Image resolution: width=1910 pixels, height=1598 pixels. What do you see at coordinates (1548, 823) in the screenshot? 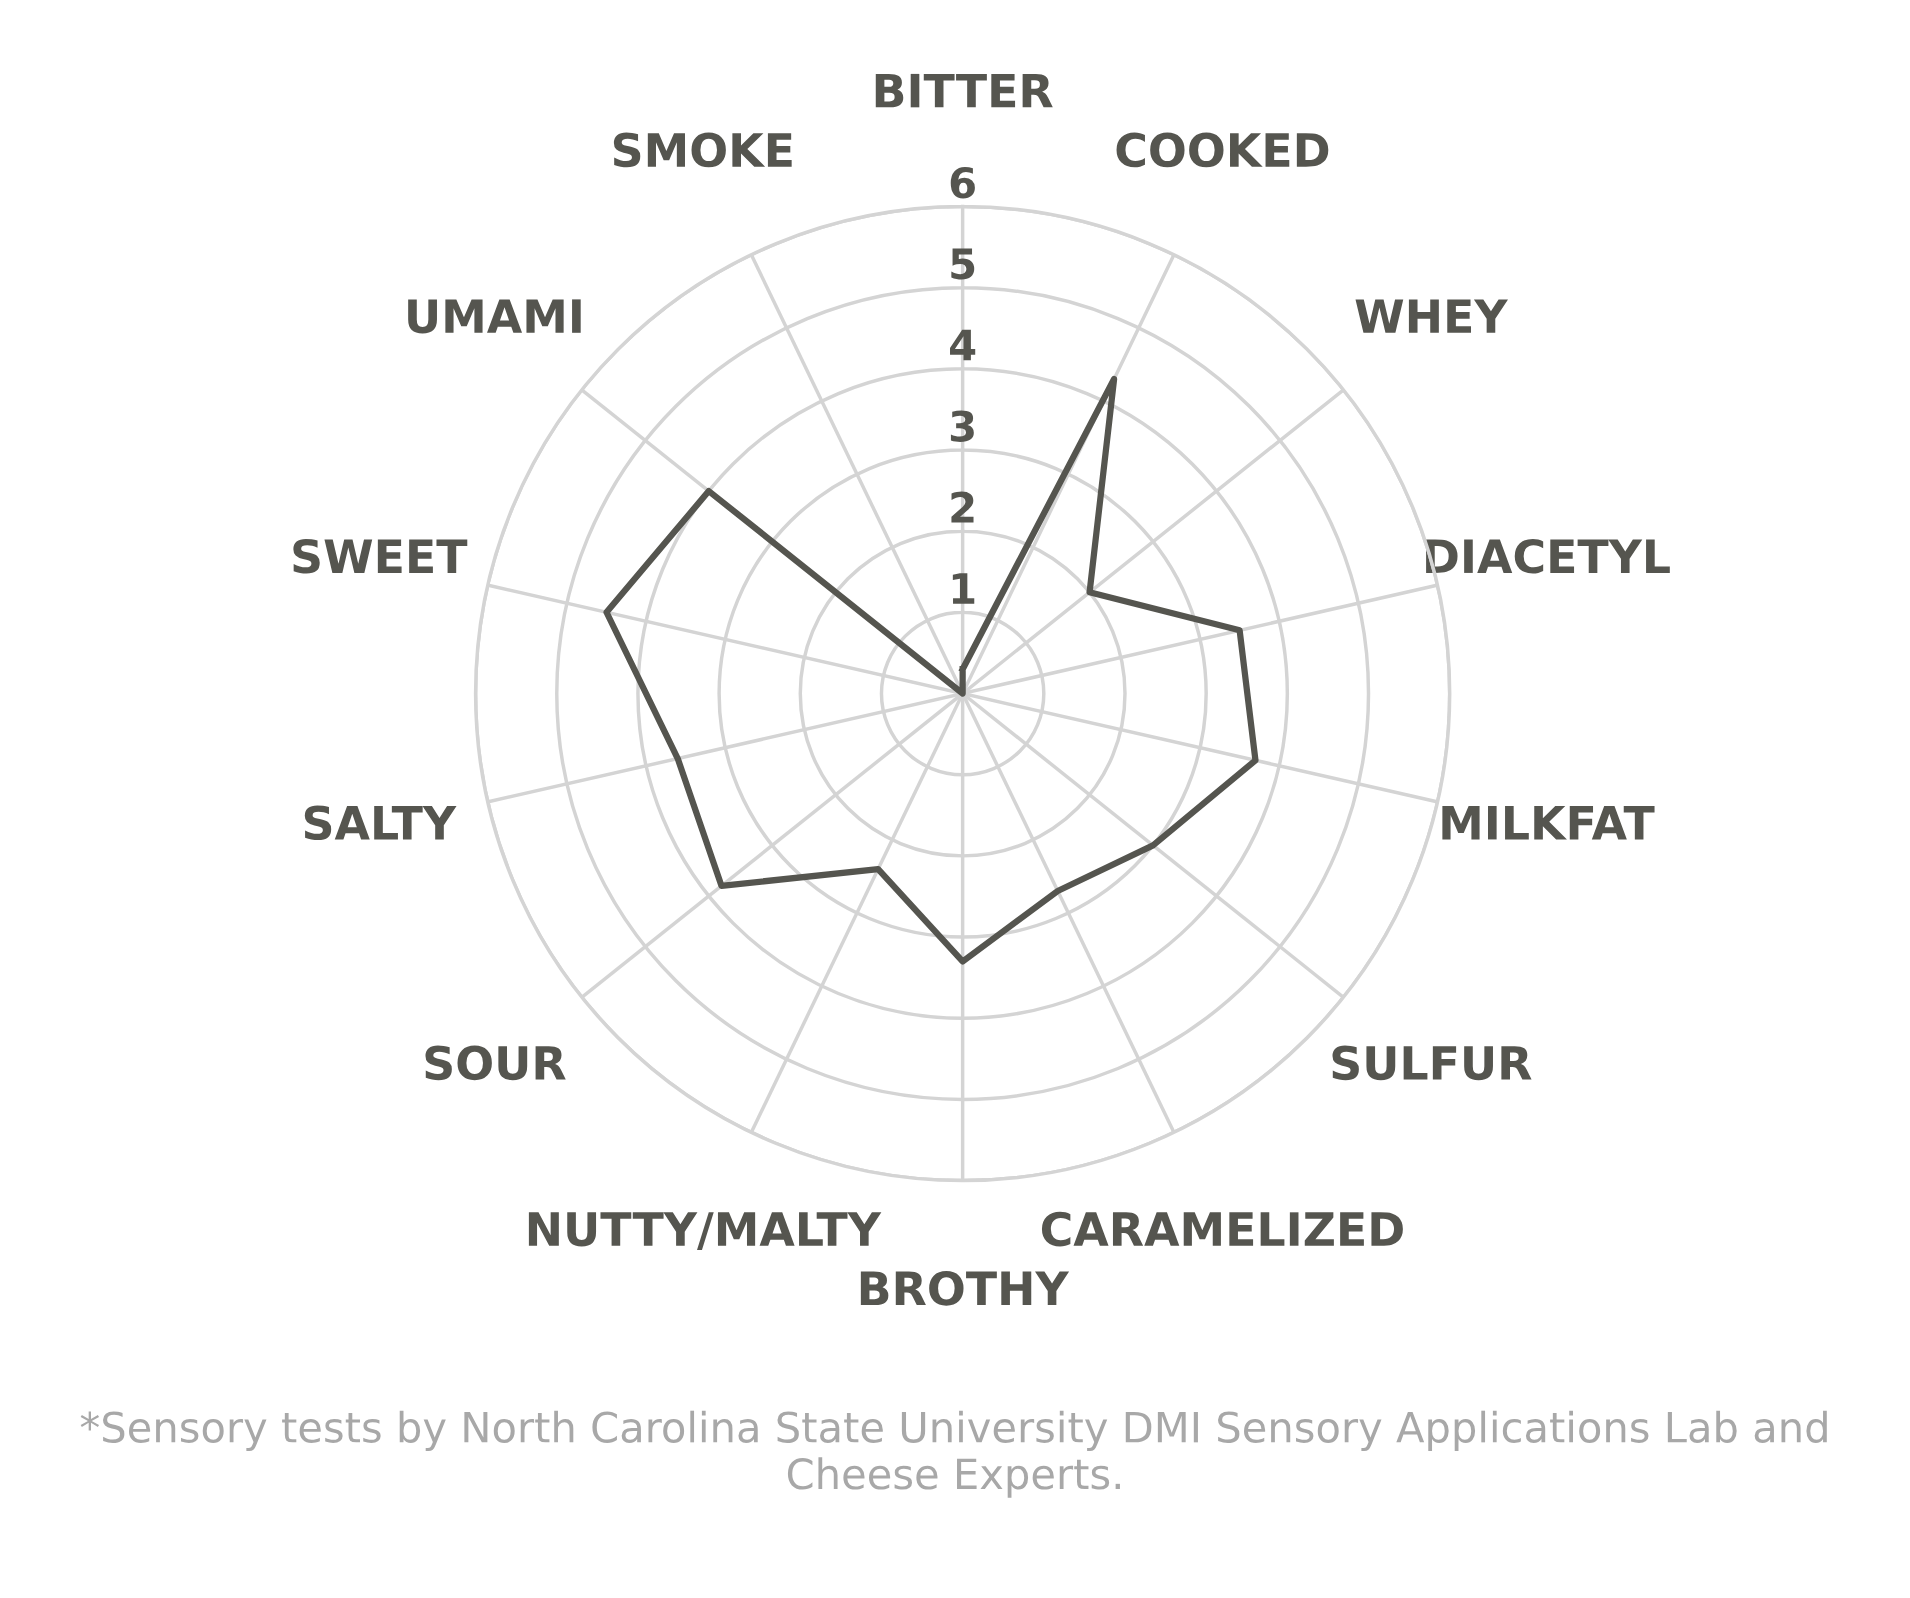
I see `spoke-label: MILKFAT` at bounding box center [1548, 823].